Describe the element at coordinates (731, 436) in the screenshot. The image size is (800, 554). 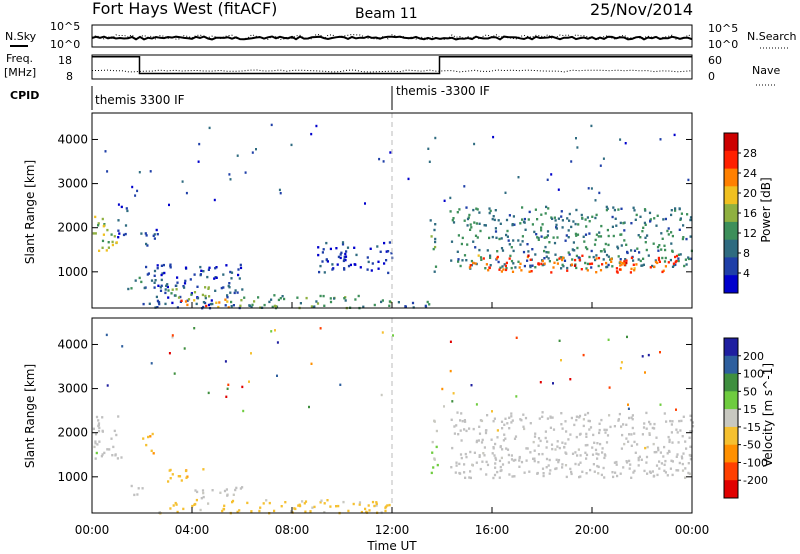
I see `velocity-colorbar-swatch` at that location.